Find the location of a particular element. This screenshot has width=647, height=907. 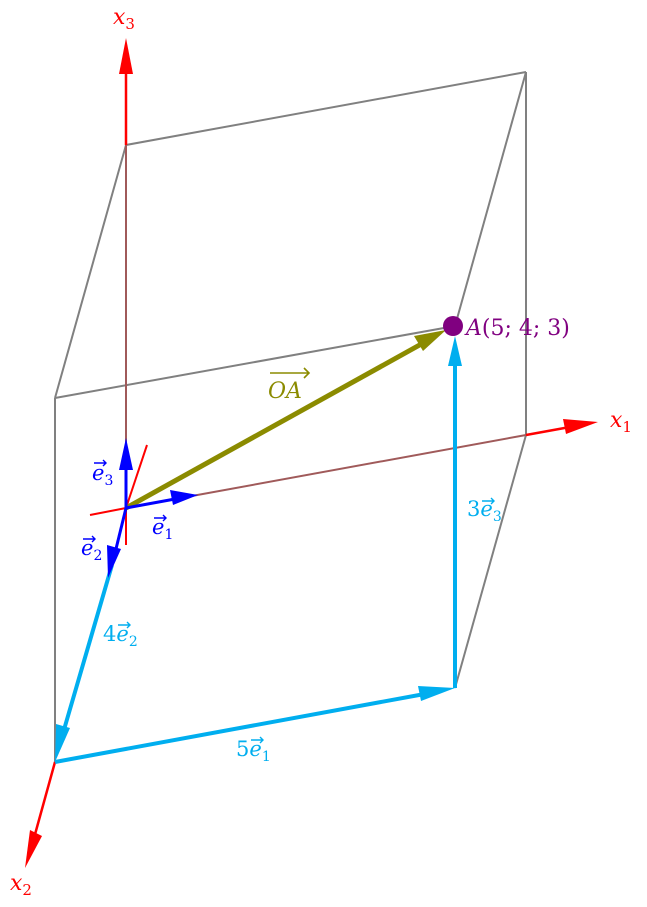

vector-OA-arrow-icon is located at coordinates (430, 340).